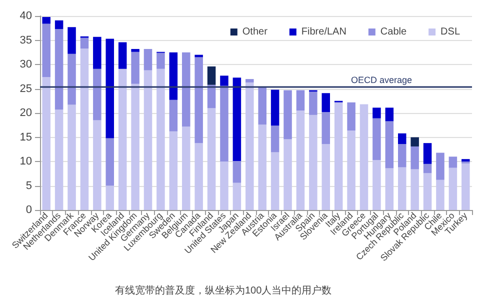 The height and width of the screenshot is (307, 500). I want to click on text: 有线宽带的普及度，纵坐标为100人当中的用户数, so click(223, 290).